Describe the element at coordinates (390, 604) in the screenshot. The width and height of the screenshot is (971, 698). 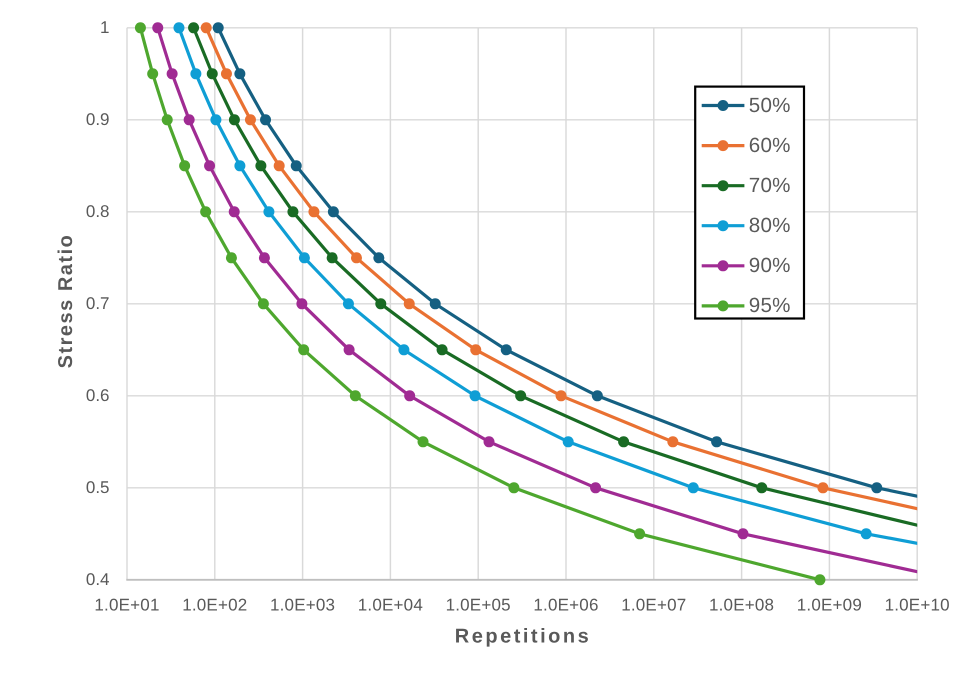
I see `svg-text: 1.0E+04` at that location.